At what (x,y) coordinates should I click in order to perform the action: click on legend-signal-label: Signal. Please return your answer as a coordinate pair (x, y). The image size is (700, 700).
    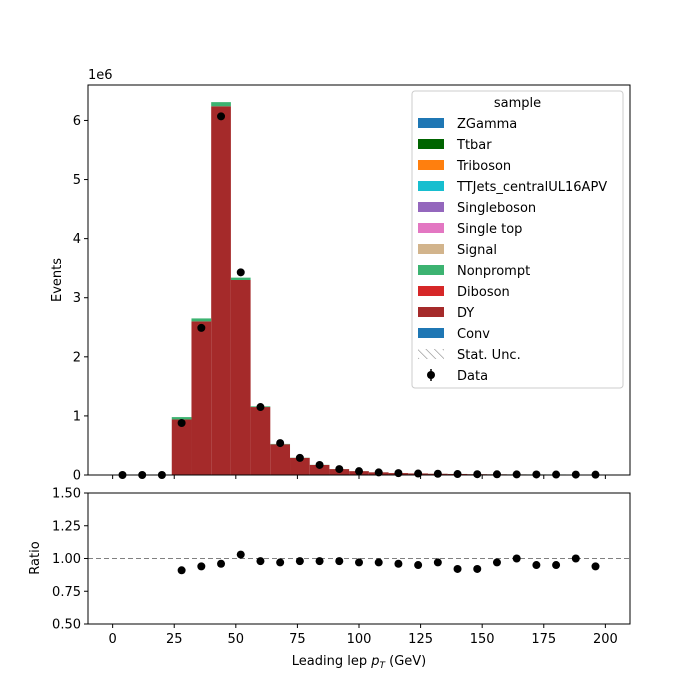
    Looking at the image, I should click on (477, 250).